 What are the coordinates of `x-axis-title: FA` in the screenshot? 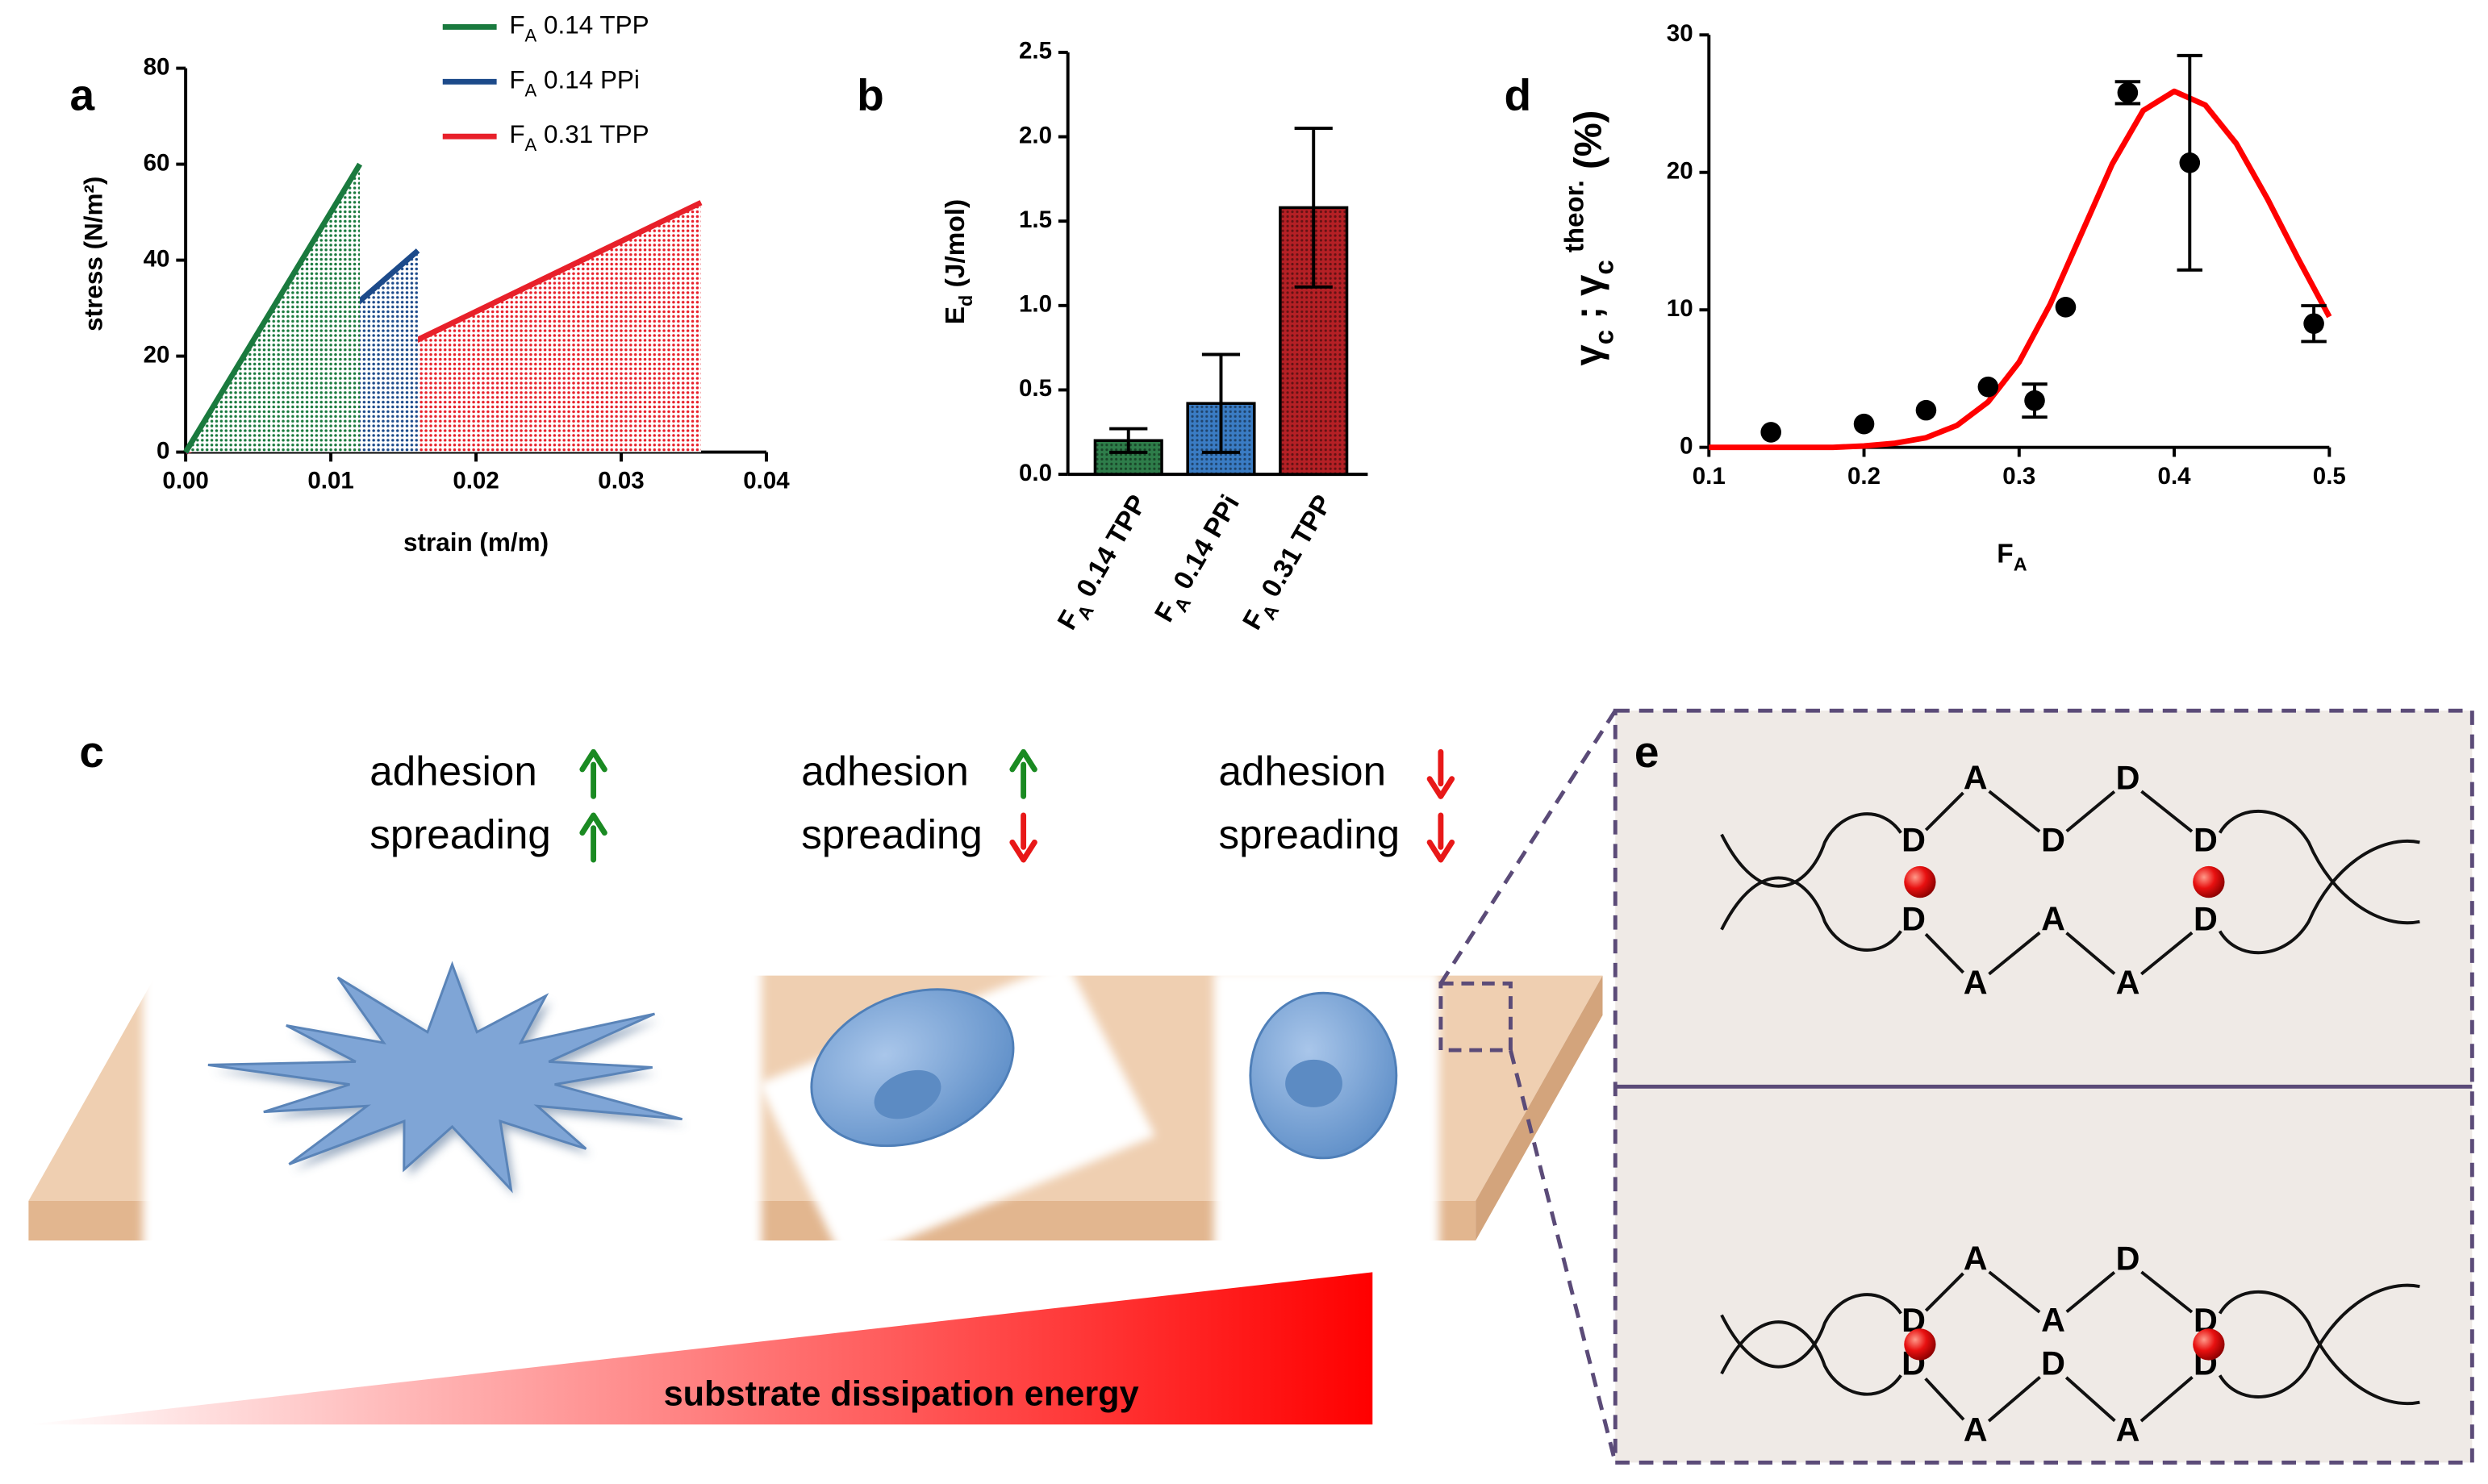 It's located at (2012, 556).